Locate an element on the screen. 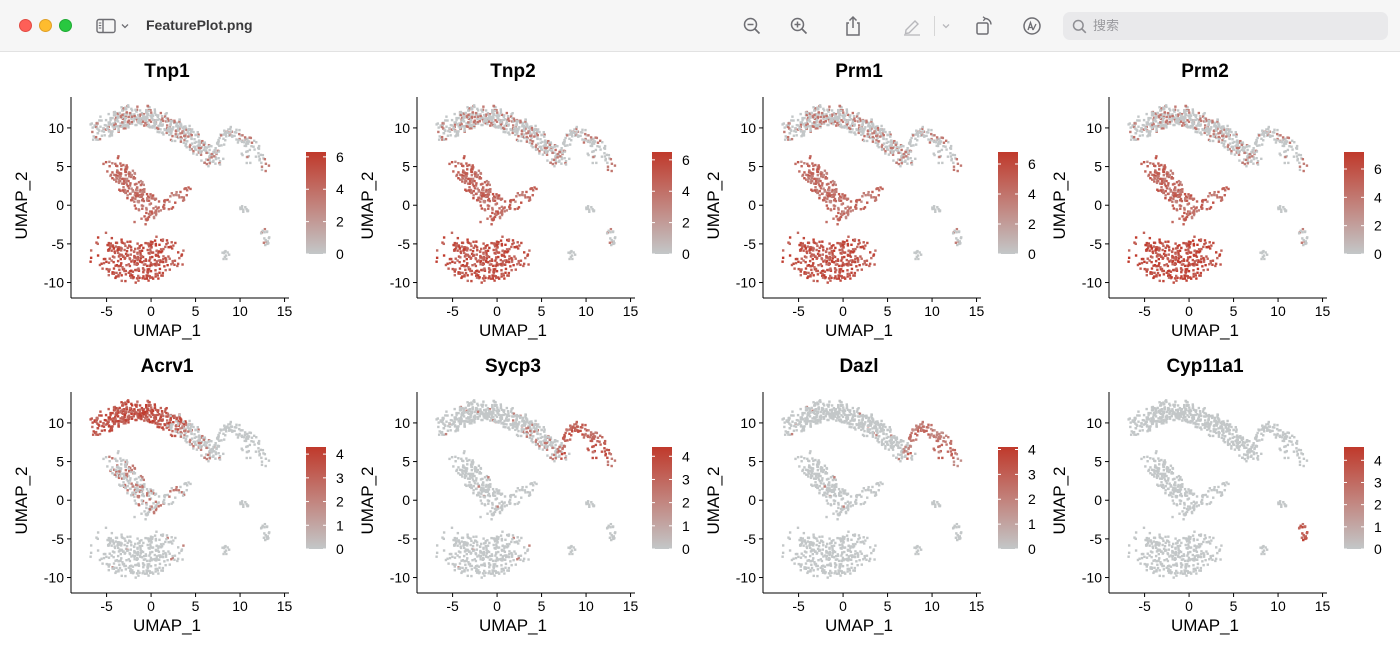 The height and width of the screenshot is (656, 1400). zoom-window-button is located at coordinates (65, 25).